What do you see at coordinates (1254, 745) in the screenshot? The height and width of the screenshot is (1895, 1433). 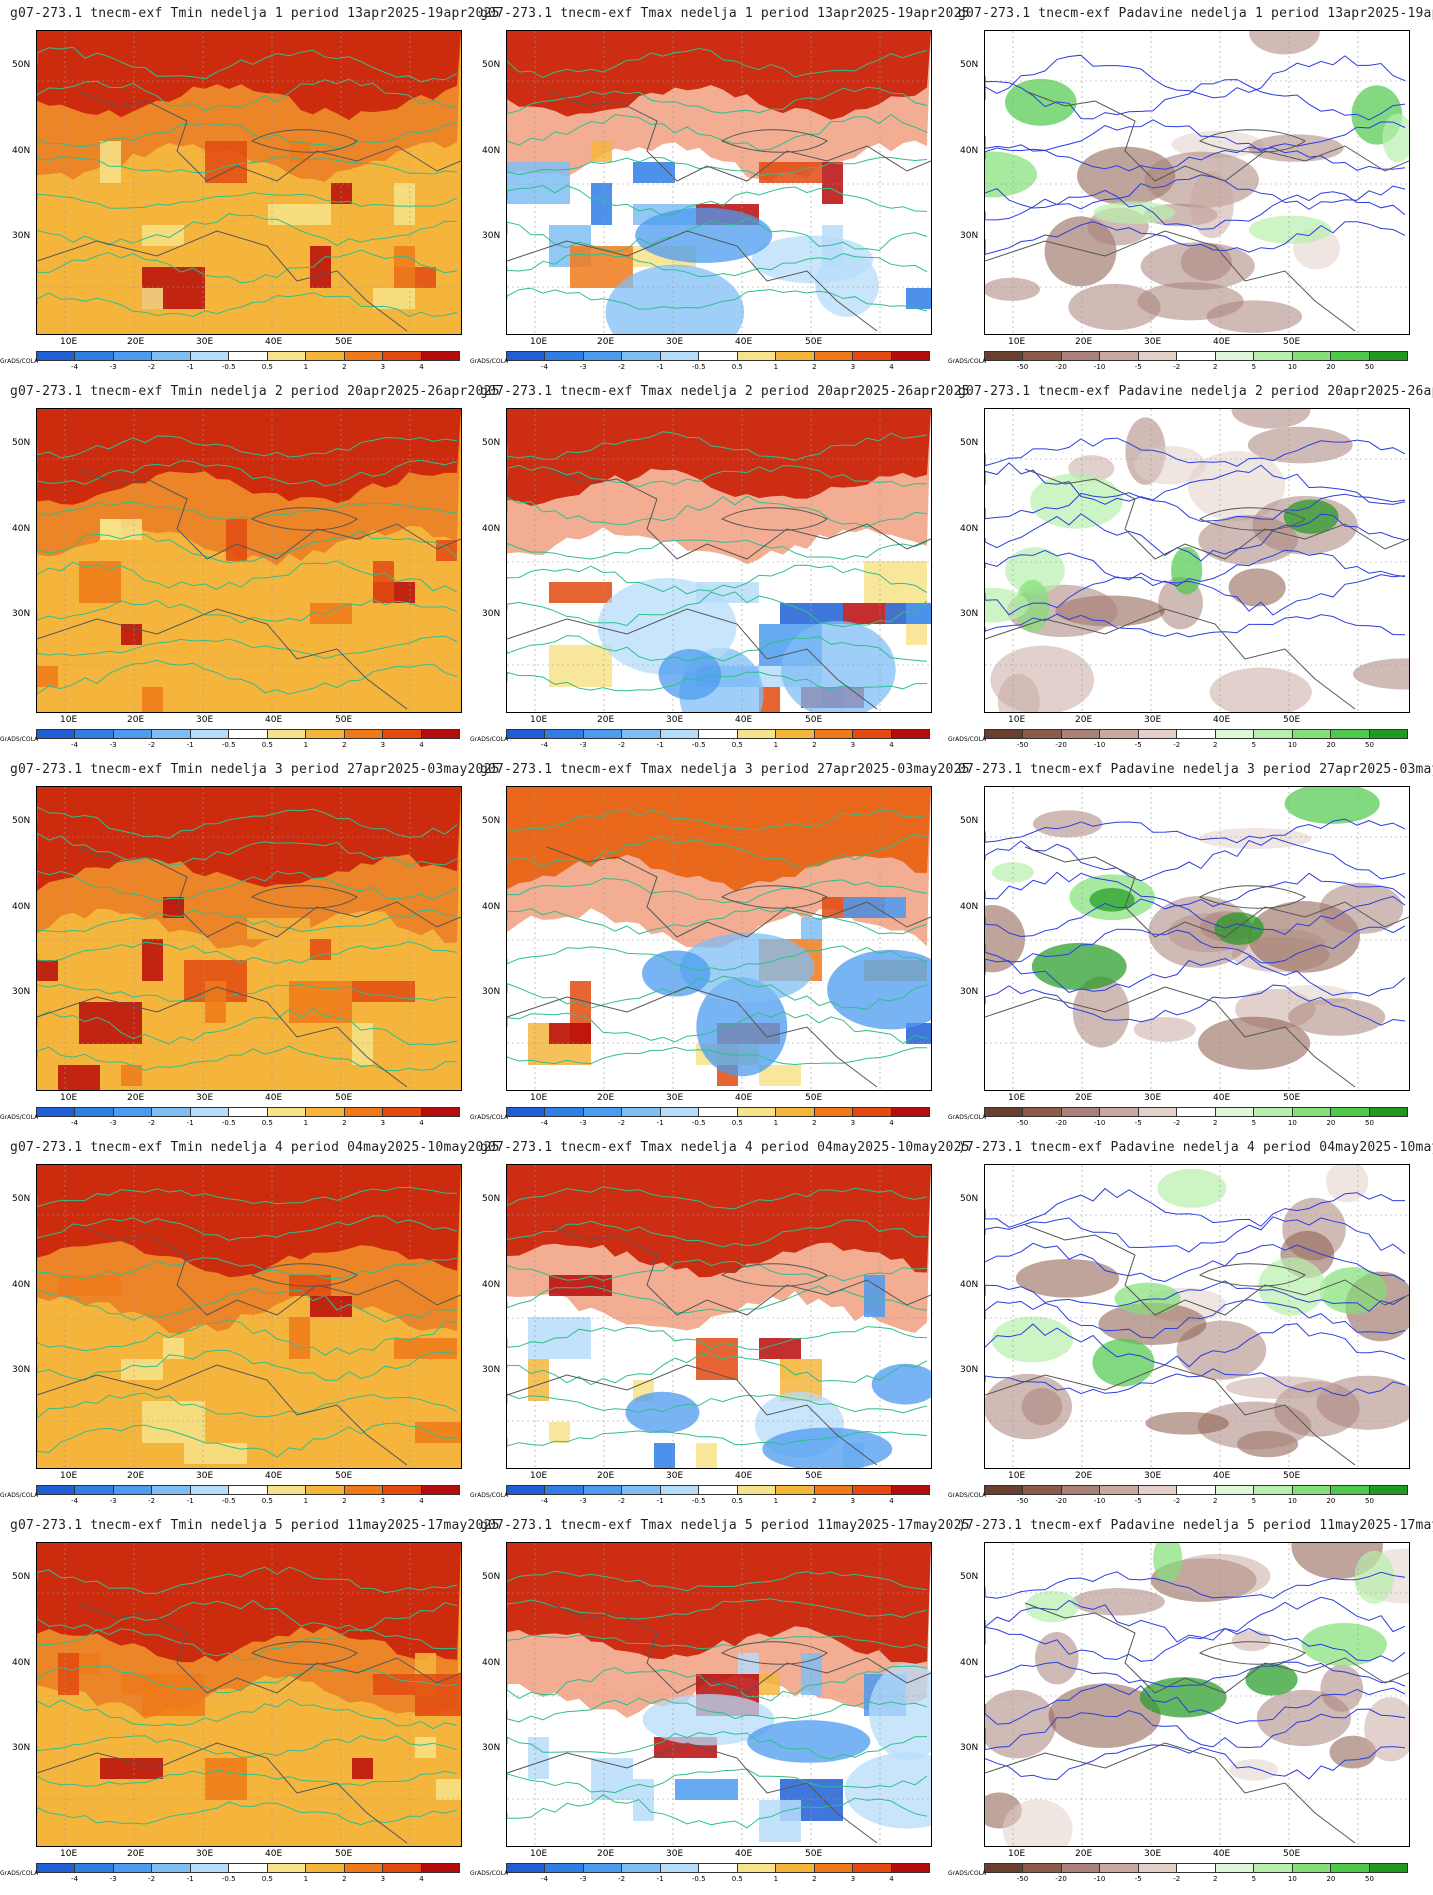 I see `colorbar-tick-label: 5` at bounding box center [1254, 745].